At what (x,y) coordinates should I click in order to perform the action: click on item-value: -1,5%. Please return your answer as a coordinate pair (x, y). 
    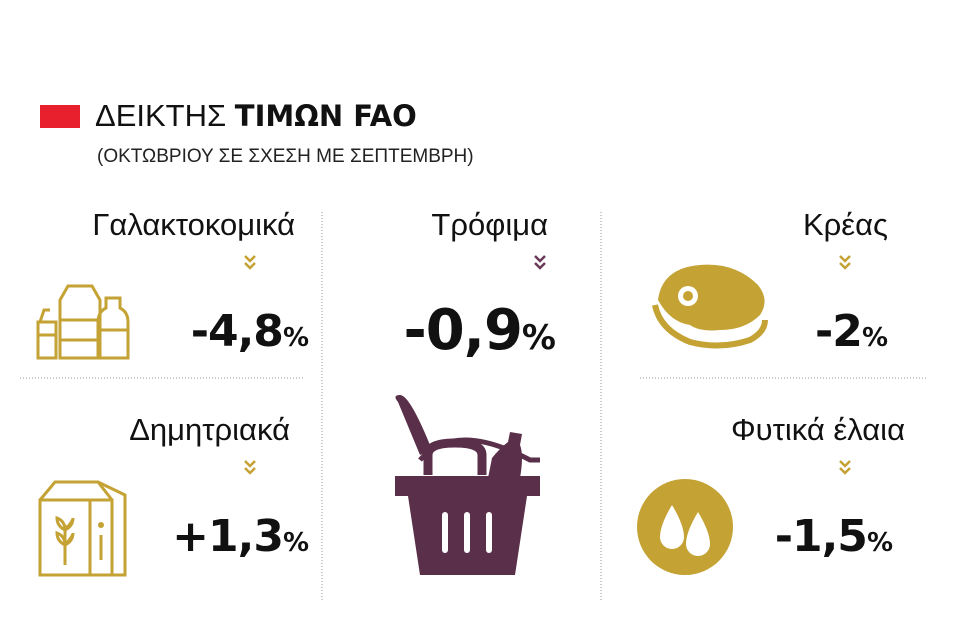
    Looking at the image, I should click on (833, 536).